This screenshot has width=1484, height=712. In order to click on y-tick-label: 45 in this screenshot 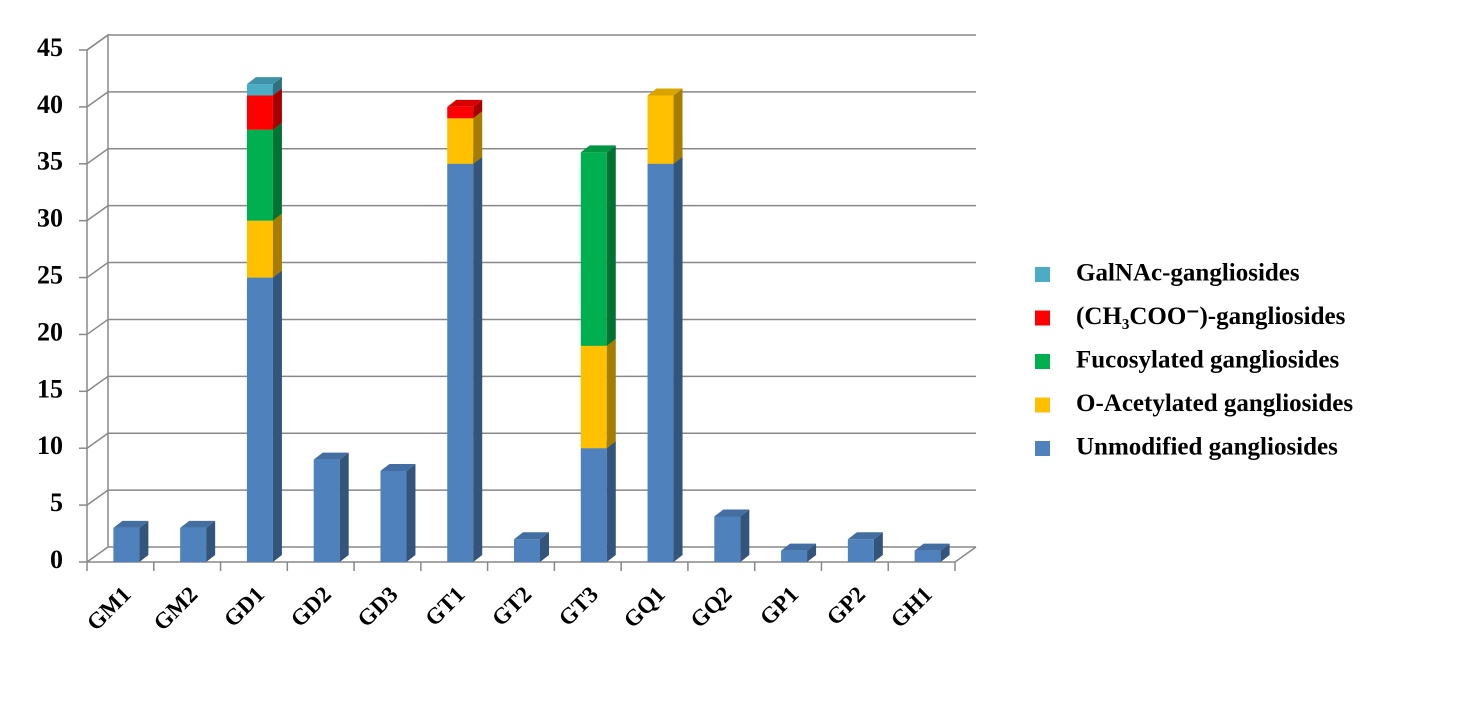, I will do `click(50, 47)`.